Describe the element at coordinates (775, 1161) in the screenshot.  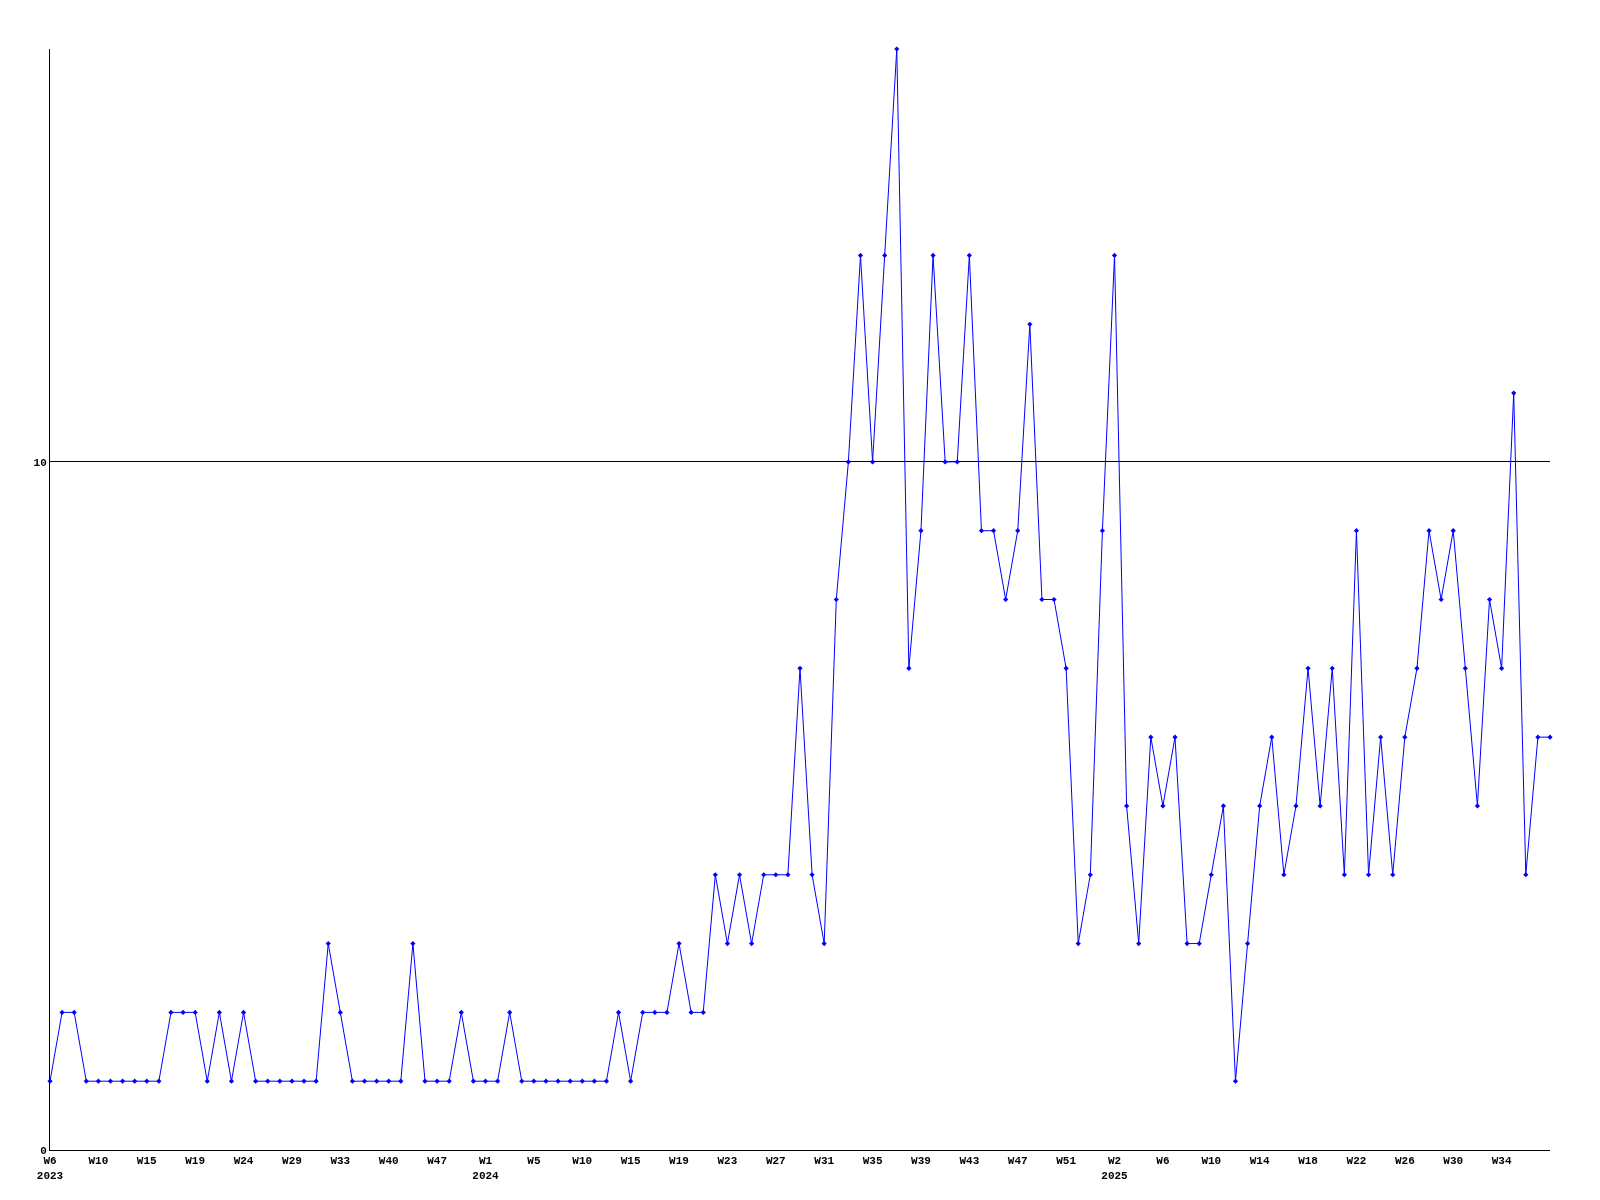
I see `x-tick-label: W27` at that location.